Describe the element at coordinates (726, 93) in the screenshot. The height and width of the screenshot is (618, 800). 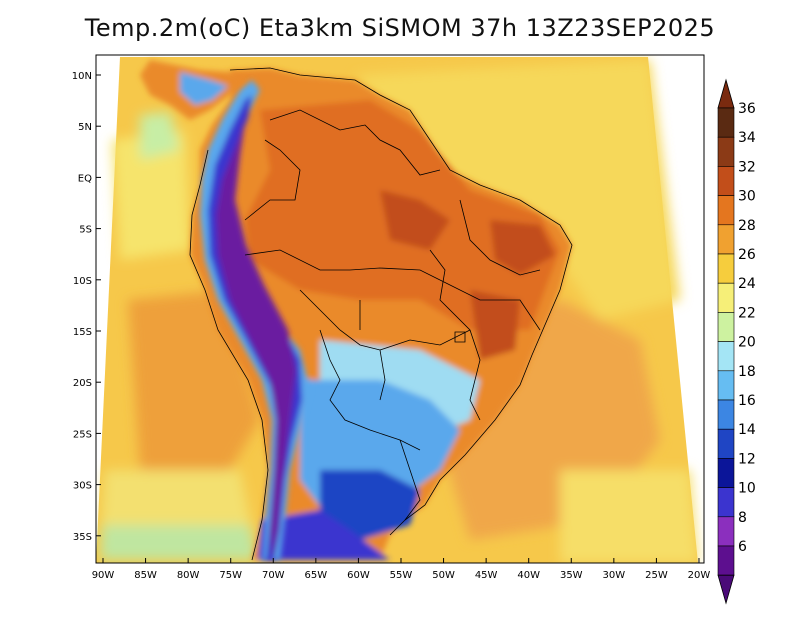
I see `colorbar-top-arrow` at that location.